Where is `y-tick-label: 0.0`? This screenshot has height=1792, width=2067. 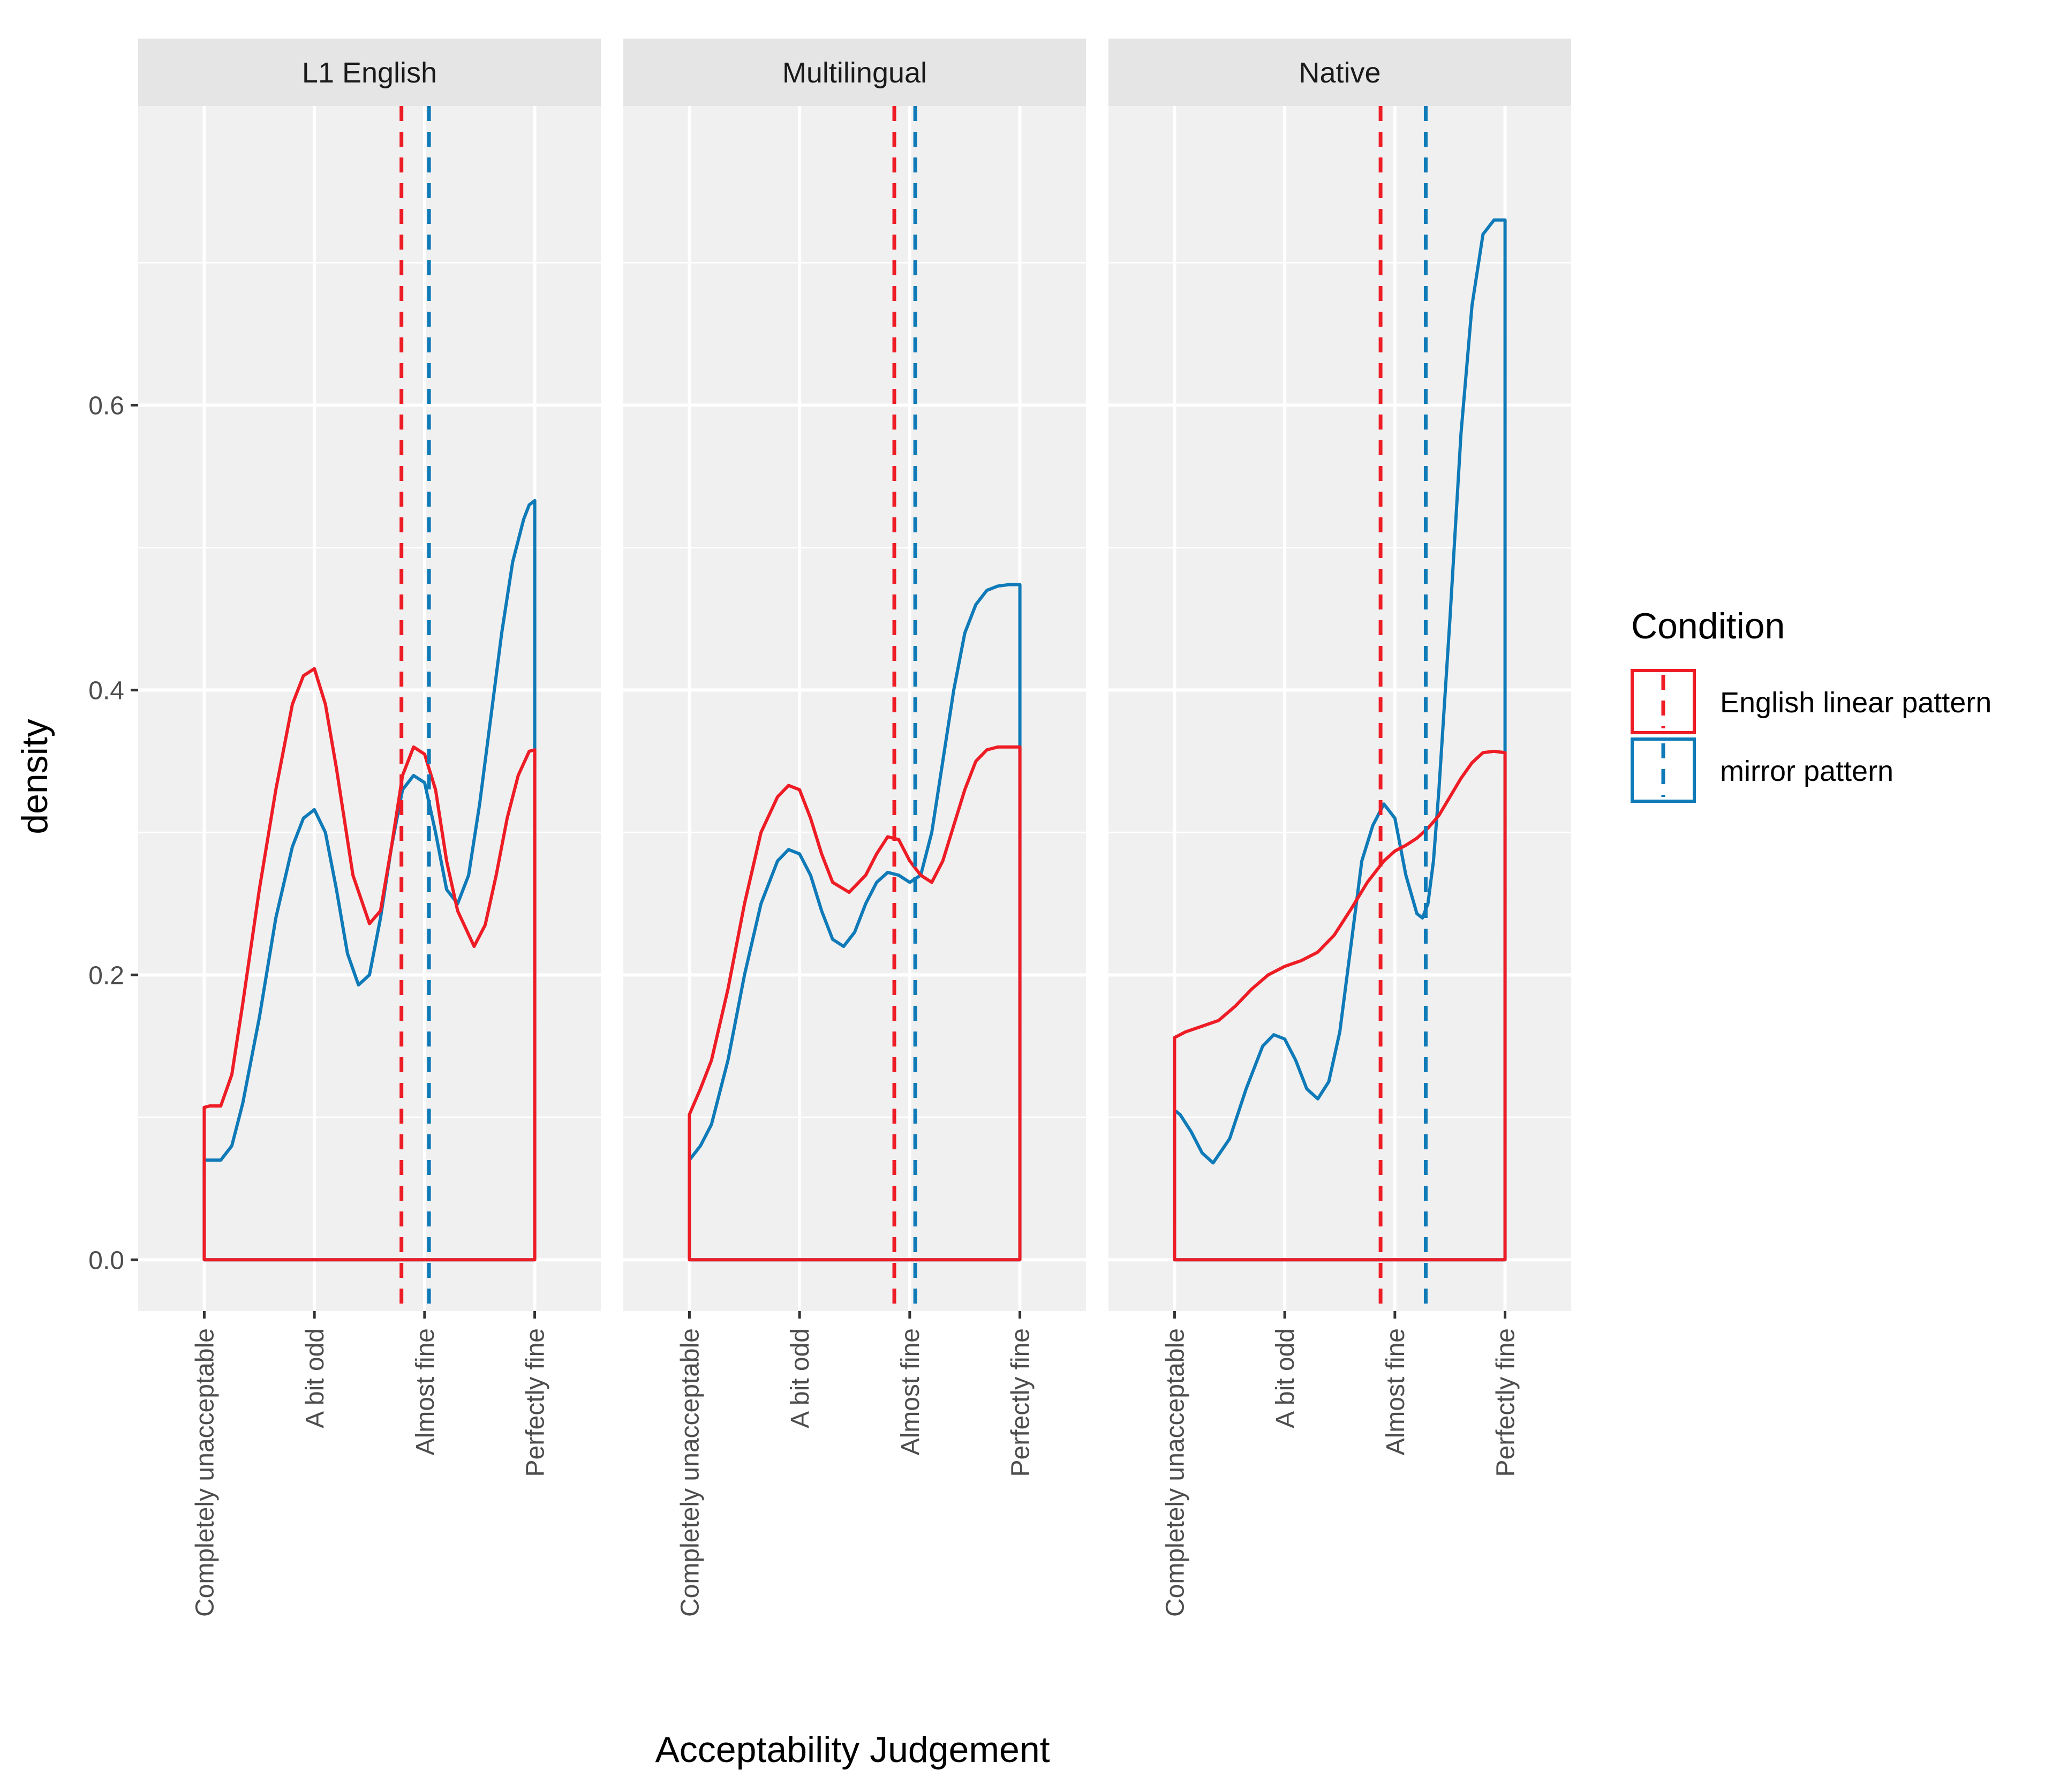 y-tick-label: 0.0 is located at coordinates (106, 1260).